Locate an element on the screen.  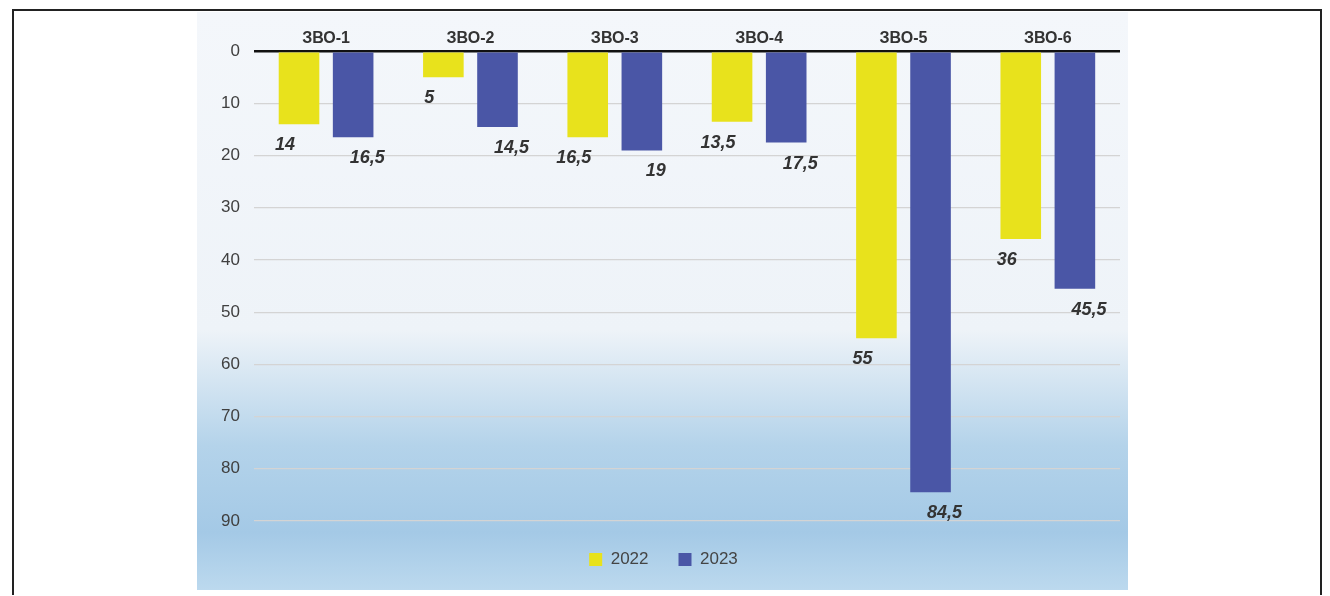
y-tick-label: 50 is located at coordinates (230, 311).